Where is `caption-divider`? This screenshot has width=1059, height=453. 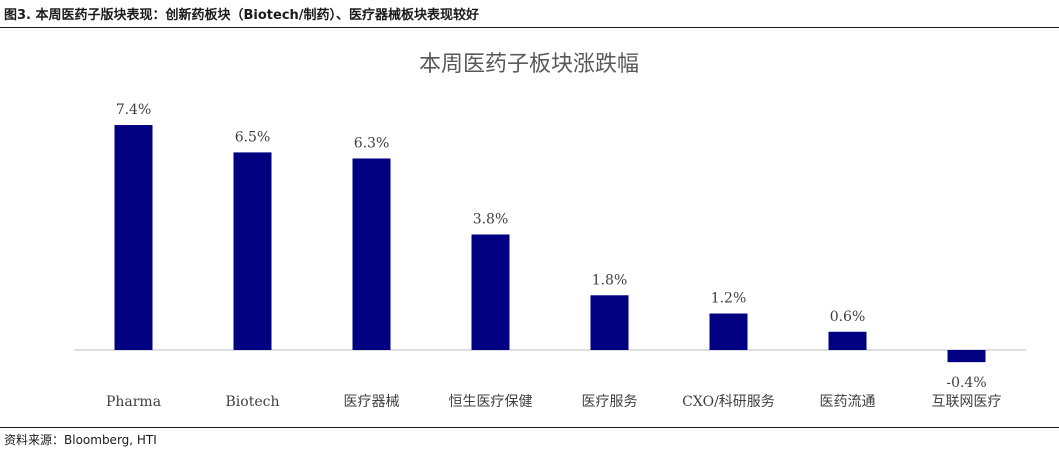 caption-divider is located at coordinates (529, 27).